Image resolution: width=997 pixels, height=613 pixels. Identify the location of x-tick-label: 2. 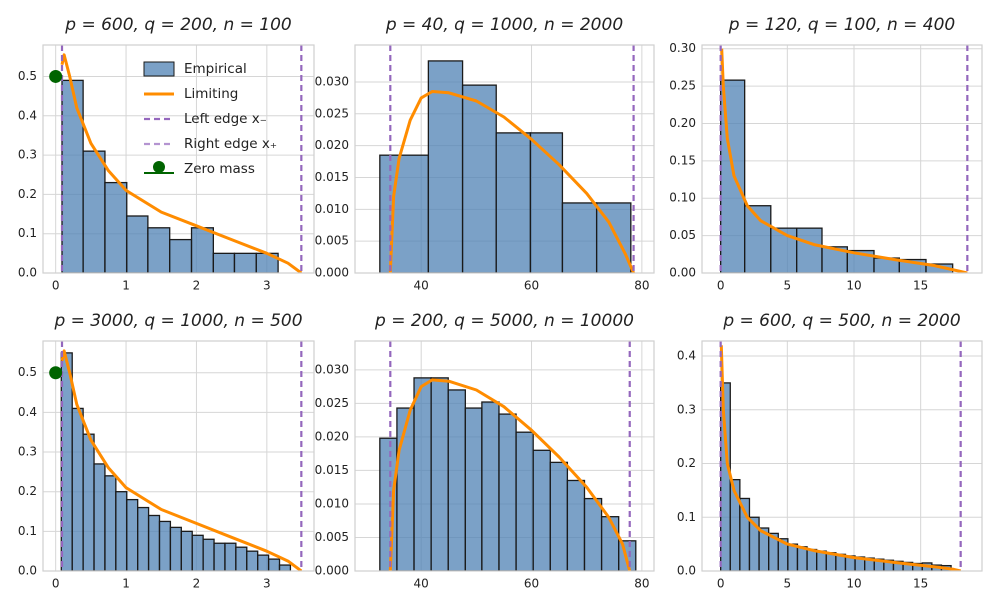
(197, 584).